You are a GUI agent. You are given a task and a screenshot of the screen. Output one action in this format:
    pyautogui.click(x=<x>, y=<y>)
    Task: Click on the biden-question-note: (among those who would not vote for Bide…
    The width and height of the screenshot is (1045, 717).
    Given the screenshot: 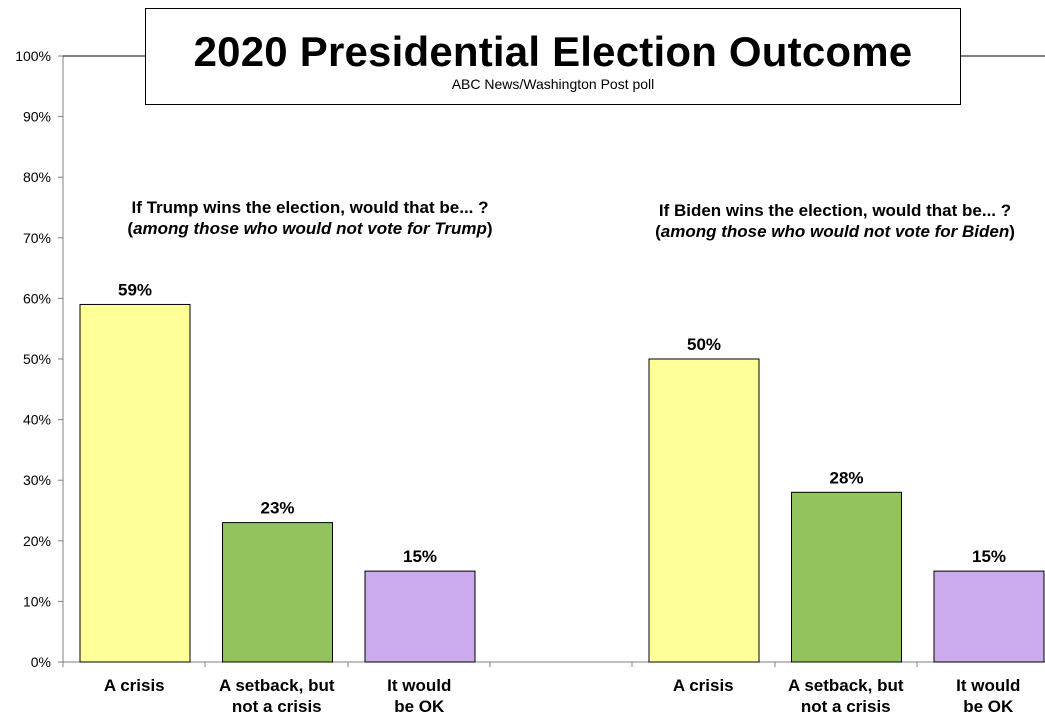 What is the action you would take?
    pyautogui.click(x=835, y=231)
    